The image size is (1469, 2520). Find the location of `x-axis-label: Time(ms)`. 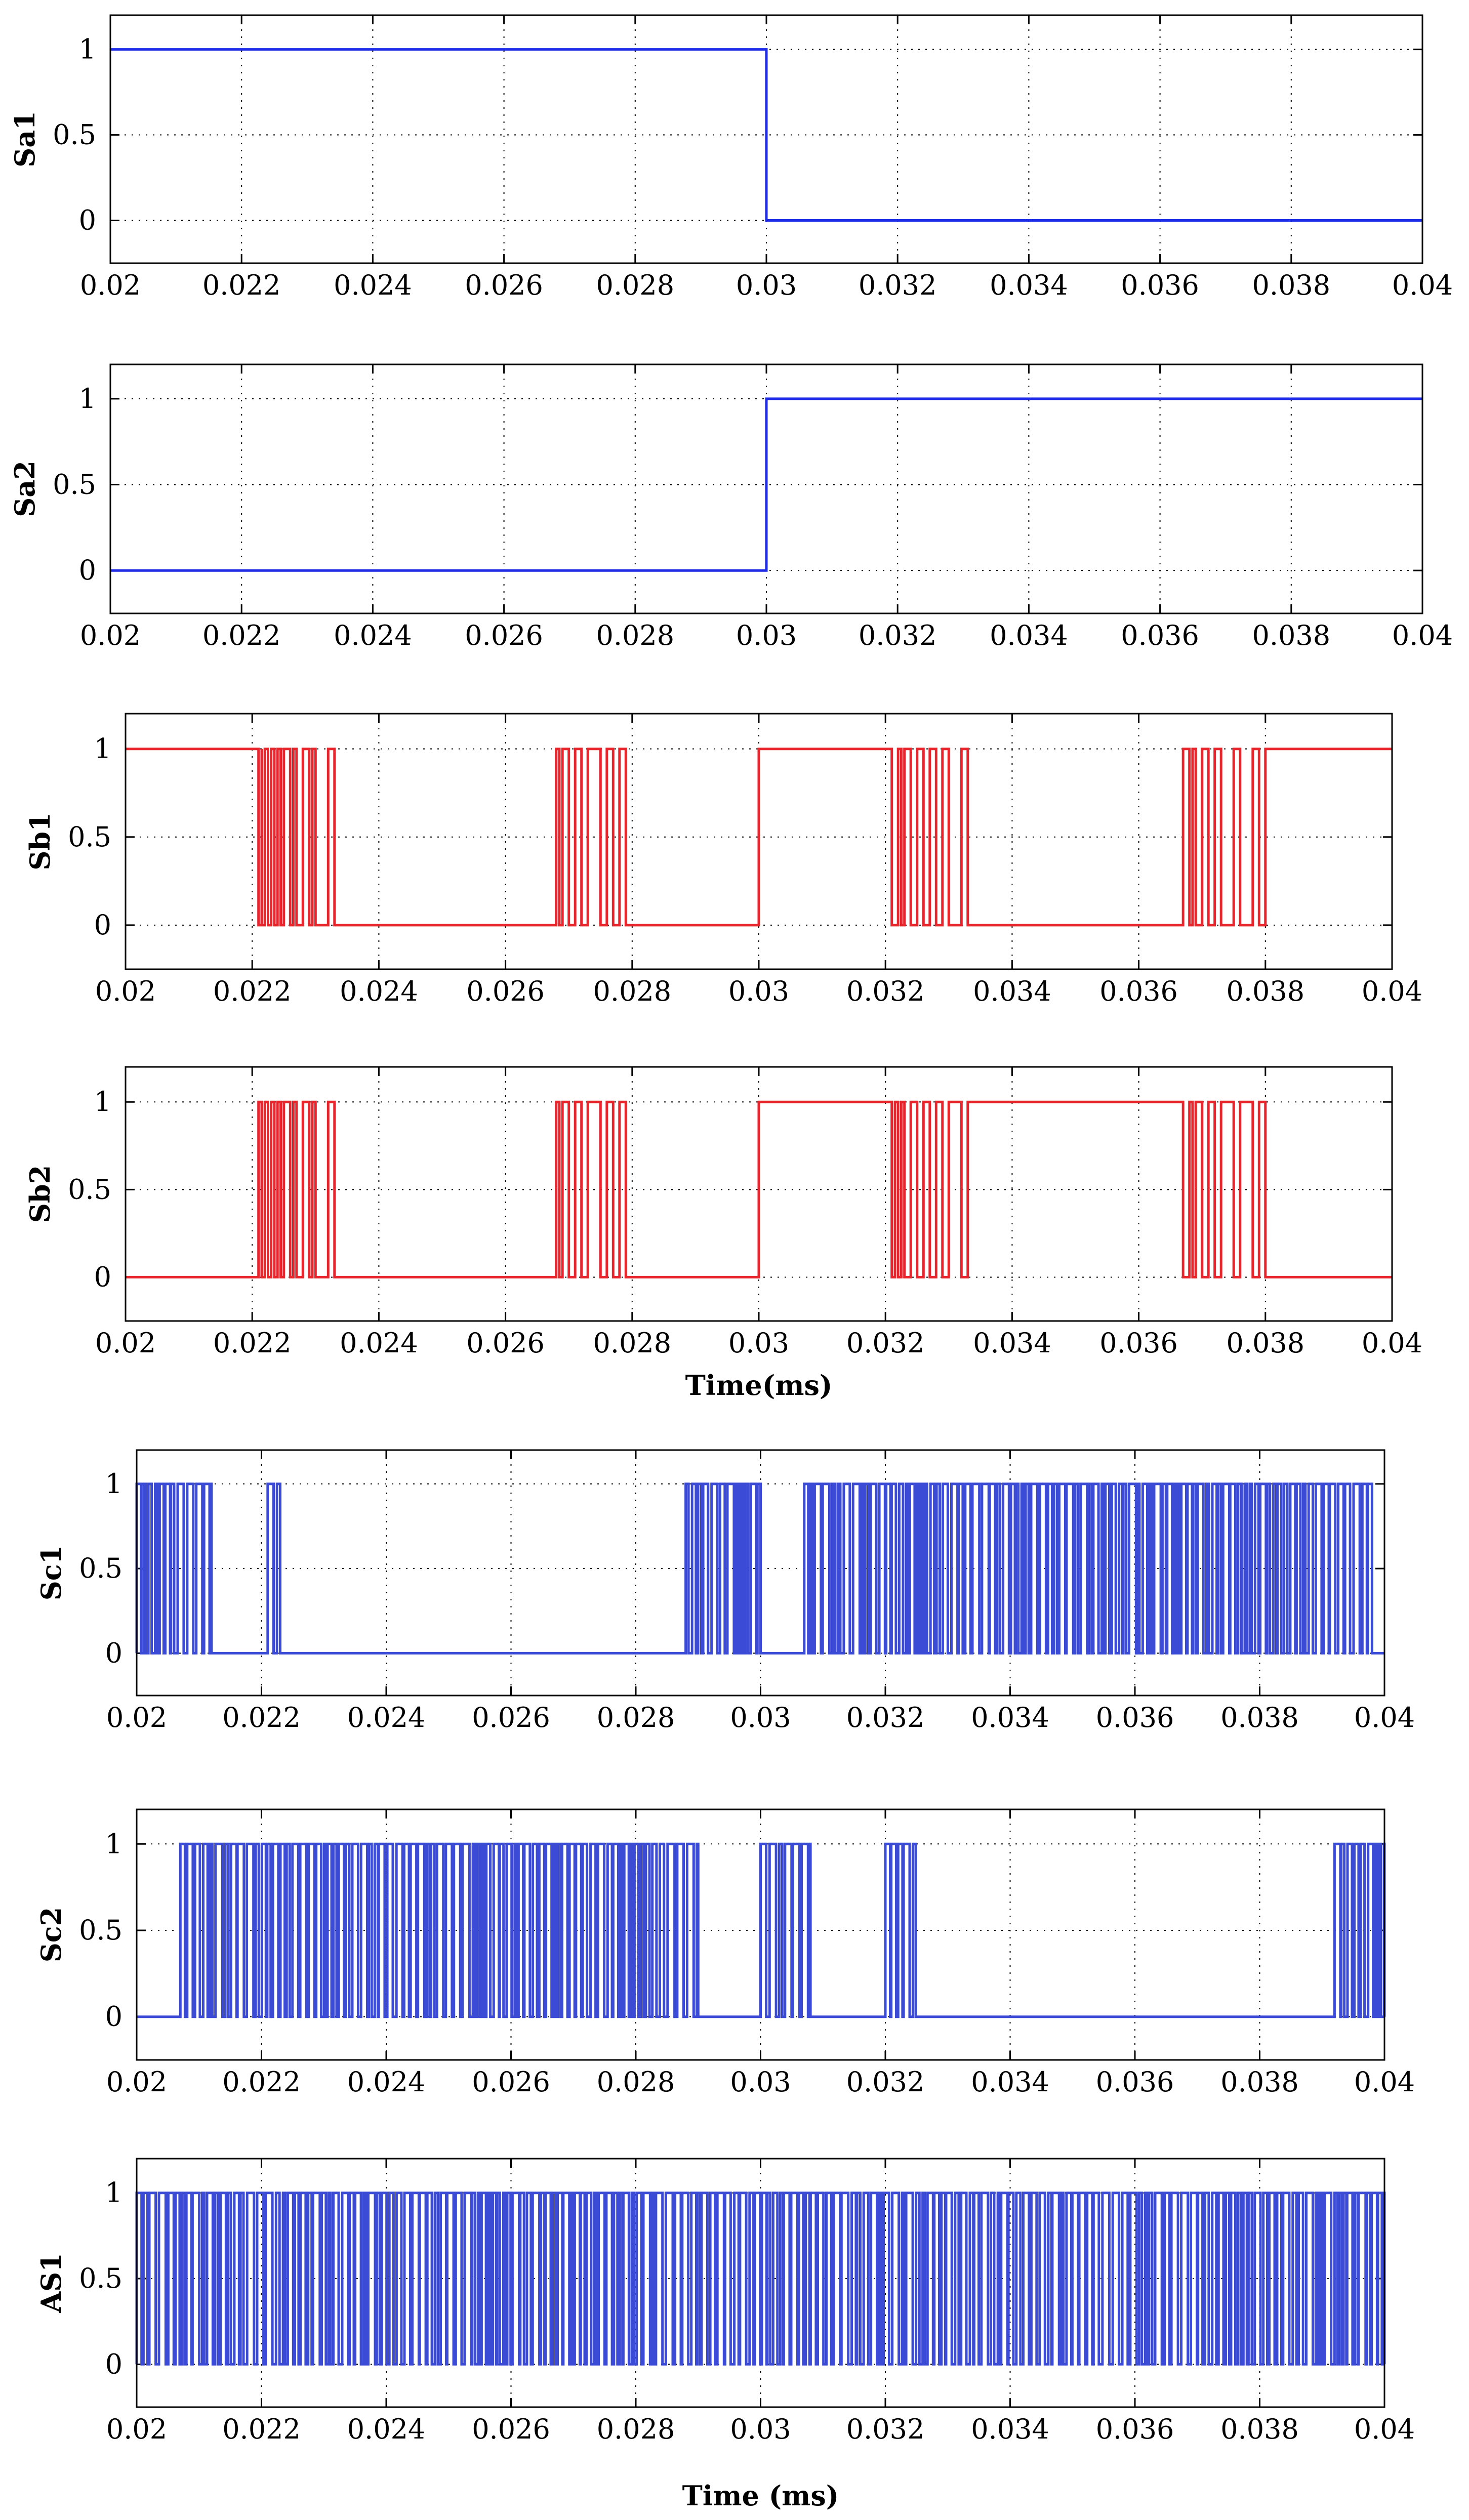

x-axis-label: Time(ms) is located at coordinates (759, 1385).